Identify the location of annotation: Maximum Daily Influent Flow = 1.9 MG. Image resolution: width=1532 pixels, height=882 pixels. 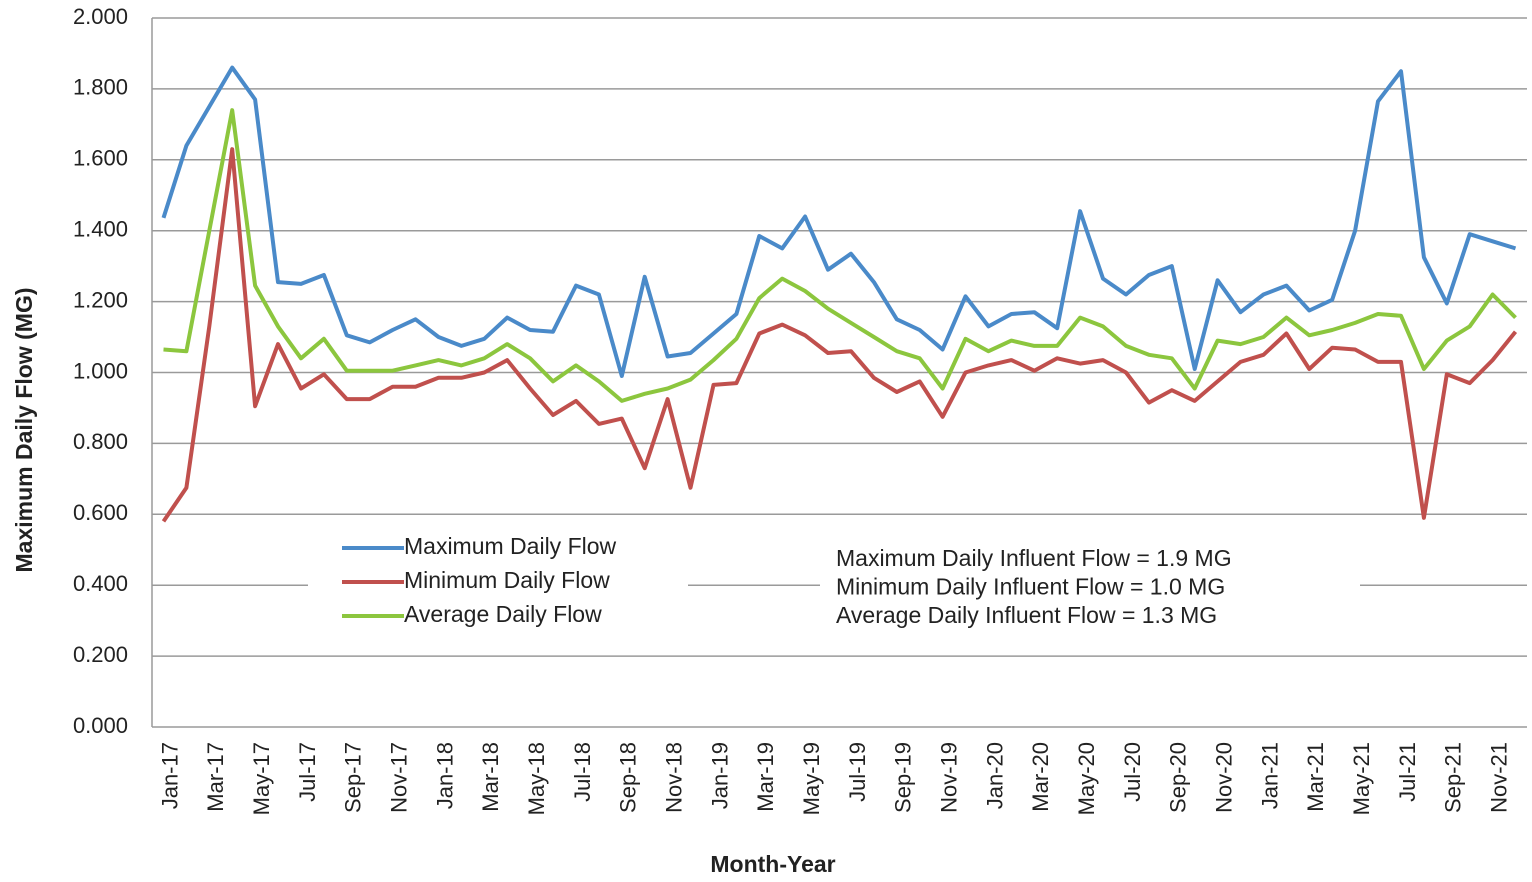
(1034, 558).